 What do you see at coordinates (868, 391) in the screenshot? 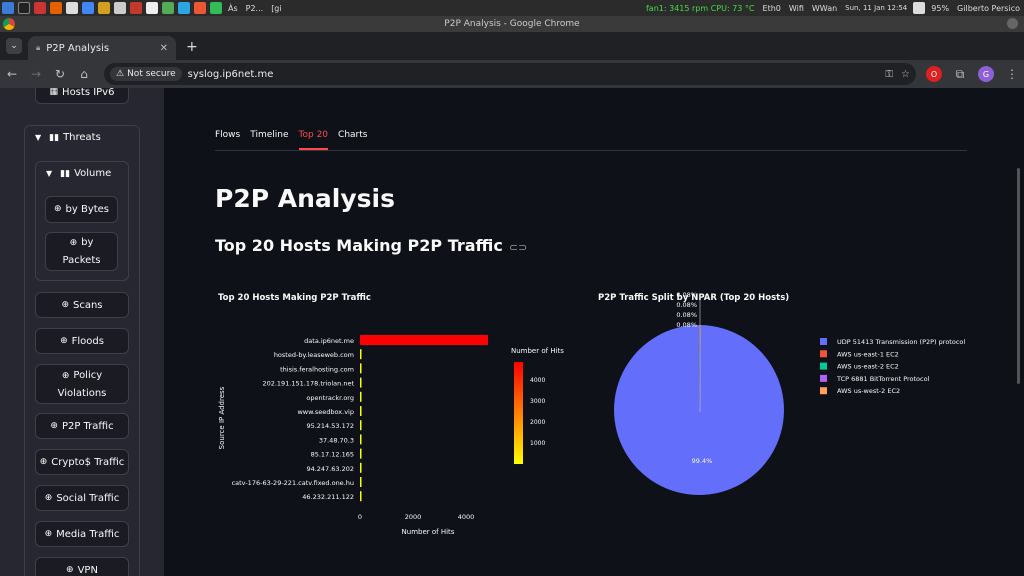
I see `legend-label: AWS us-west-2 EC2` at bounding box center [868, 391].